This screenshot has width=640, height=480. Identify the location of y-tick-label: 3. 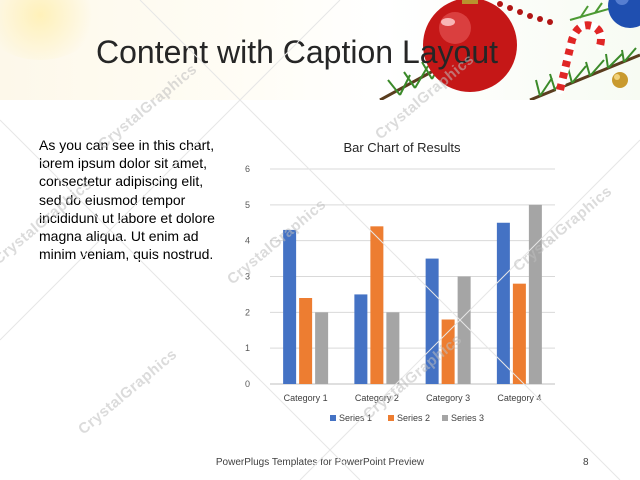
(247, 277).